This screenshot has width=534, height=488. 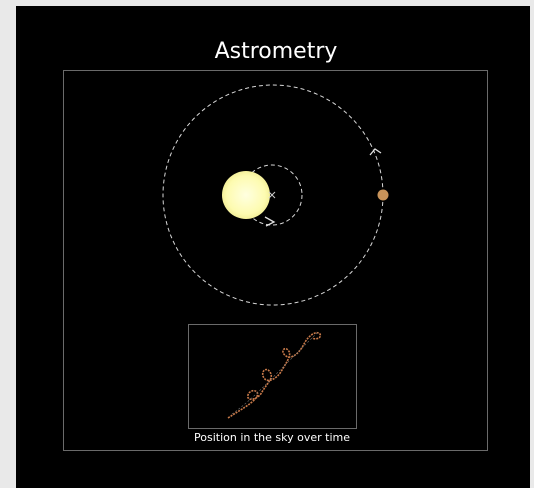 I want to click on proper-motion-line, so click(x=275, y=373).